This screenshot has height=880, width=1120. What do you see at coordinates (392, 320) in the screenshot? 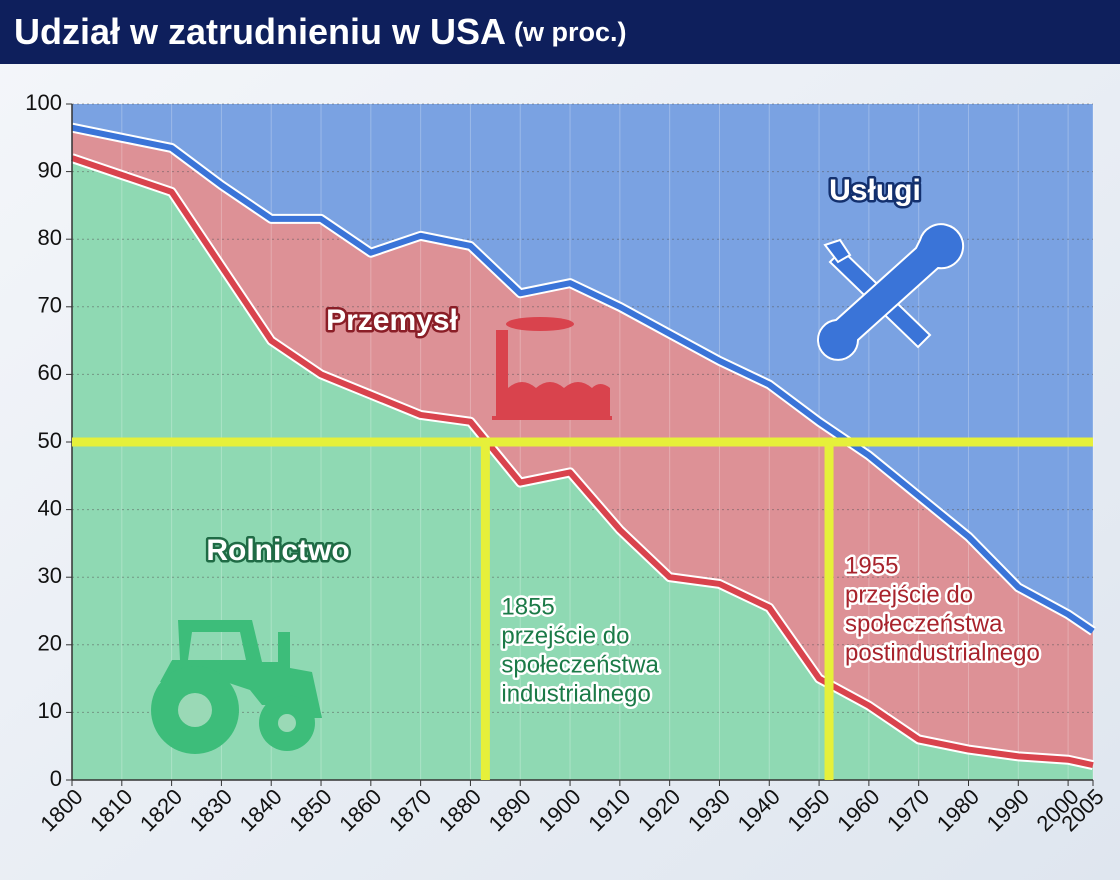
I see `region-label: Przemysł` at bounding box center [392, 320].